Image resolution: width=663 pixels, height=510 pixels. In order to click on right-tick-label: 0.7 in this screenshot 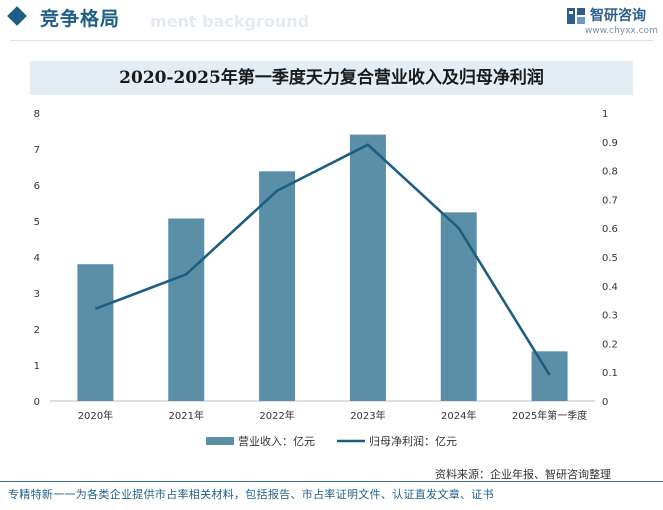, I will do `click(610, 200)`.